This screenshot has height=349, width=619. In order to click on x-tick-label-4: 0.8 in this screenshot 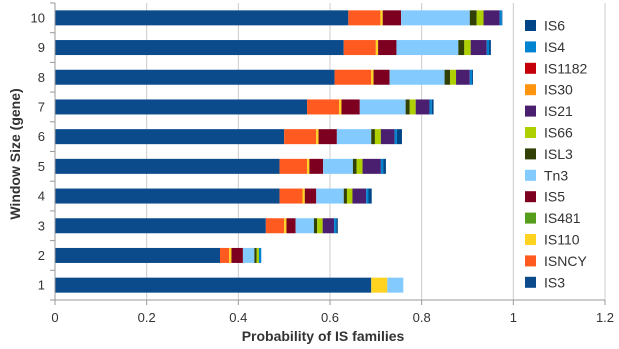, I will do `click(422, 317)`.